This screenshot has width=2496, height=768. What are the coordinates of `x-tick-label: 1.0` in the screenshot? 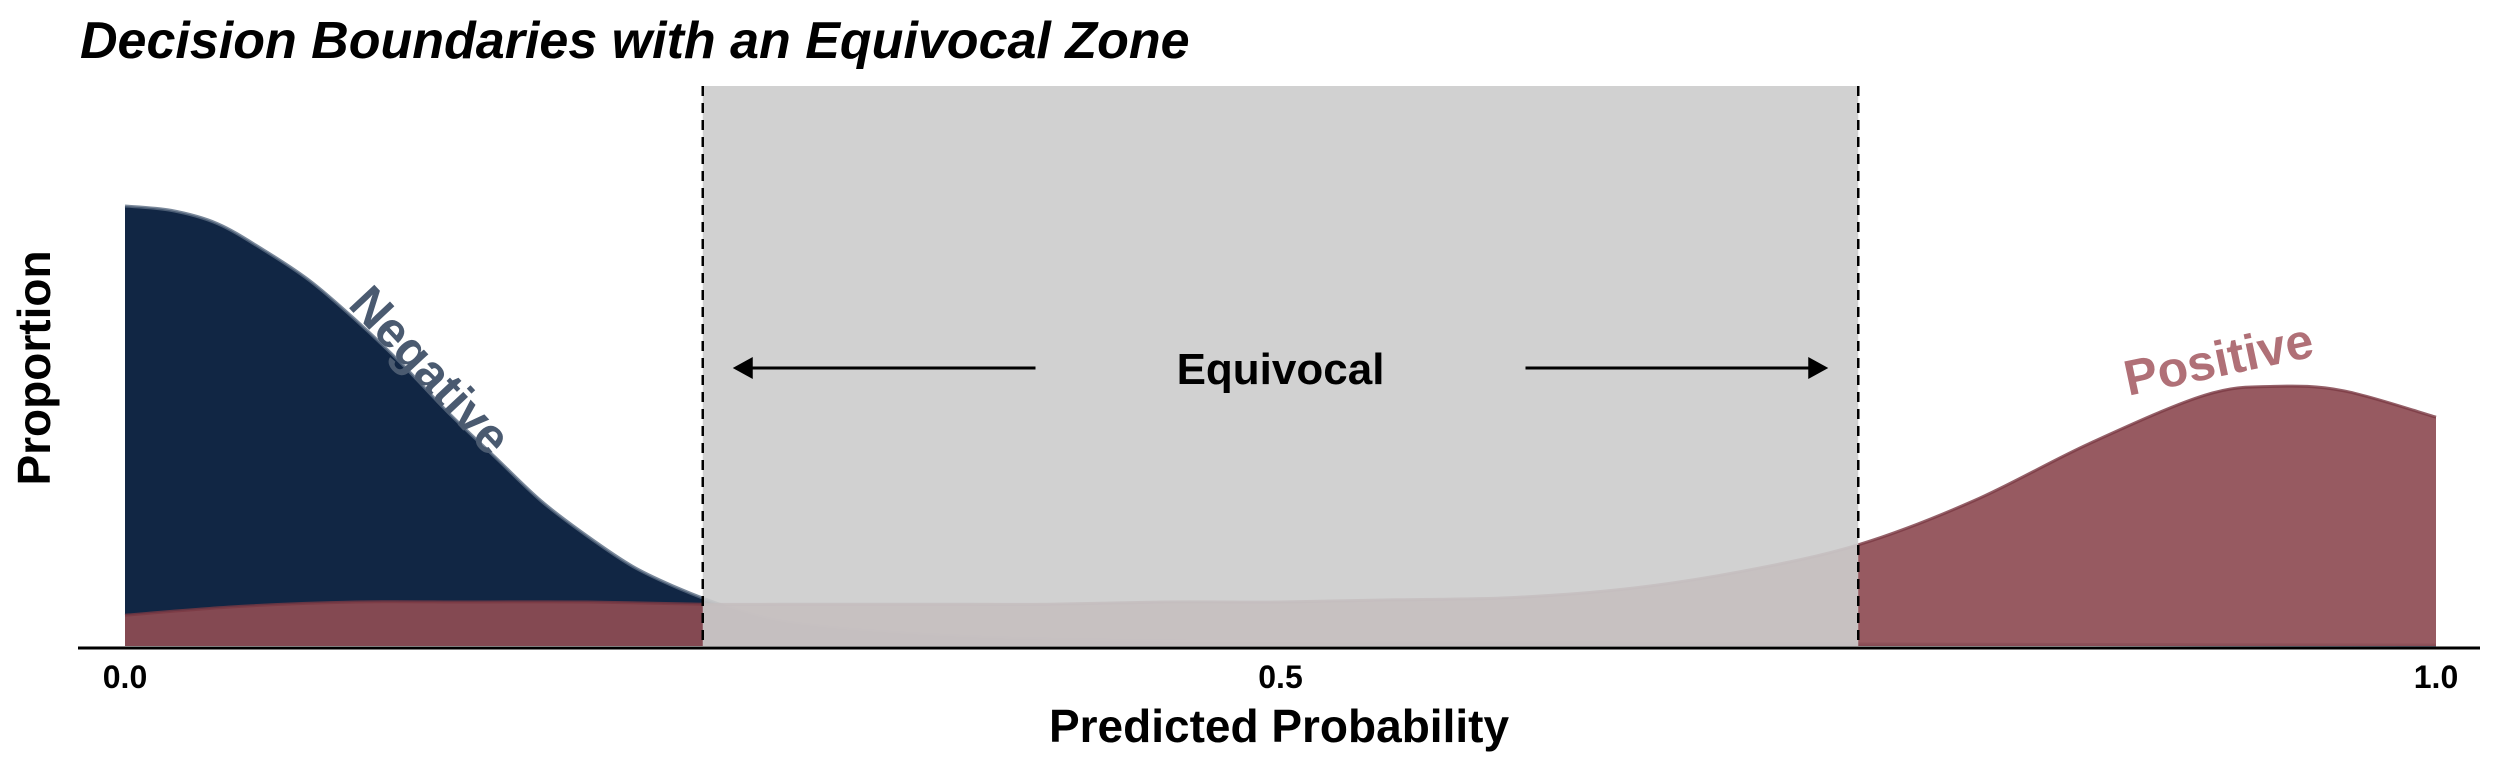 It's located at (2436, 677).